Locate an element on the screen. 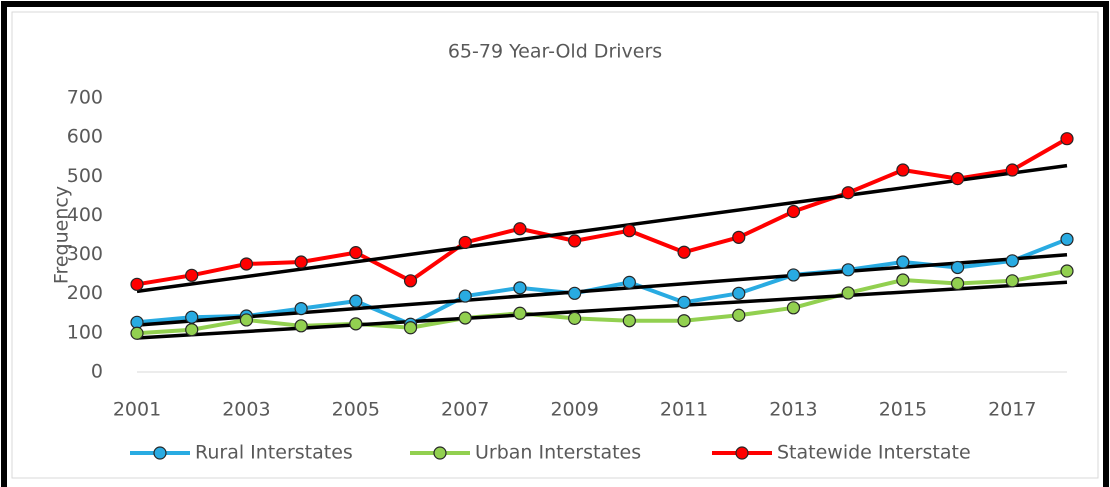  x-tick-label: 2001 is located at coordinates (137, 410).